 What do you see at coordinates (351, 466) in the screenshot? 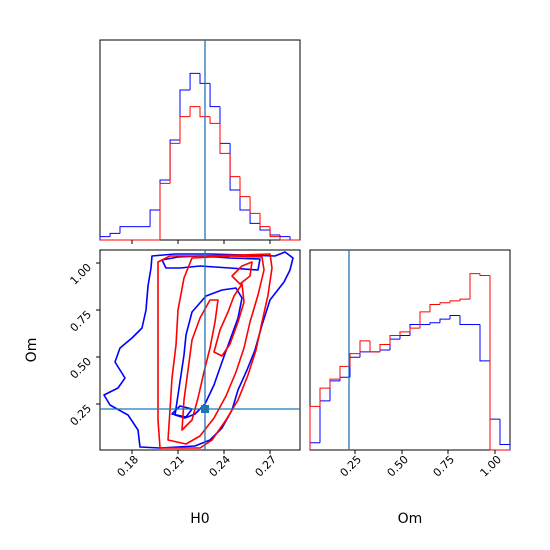
I see `tick-om-x-0.25: 0.25` at bounding box center [351, 466].